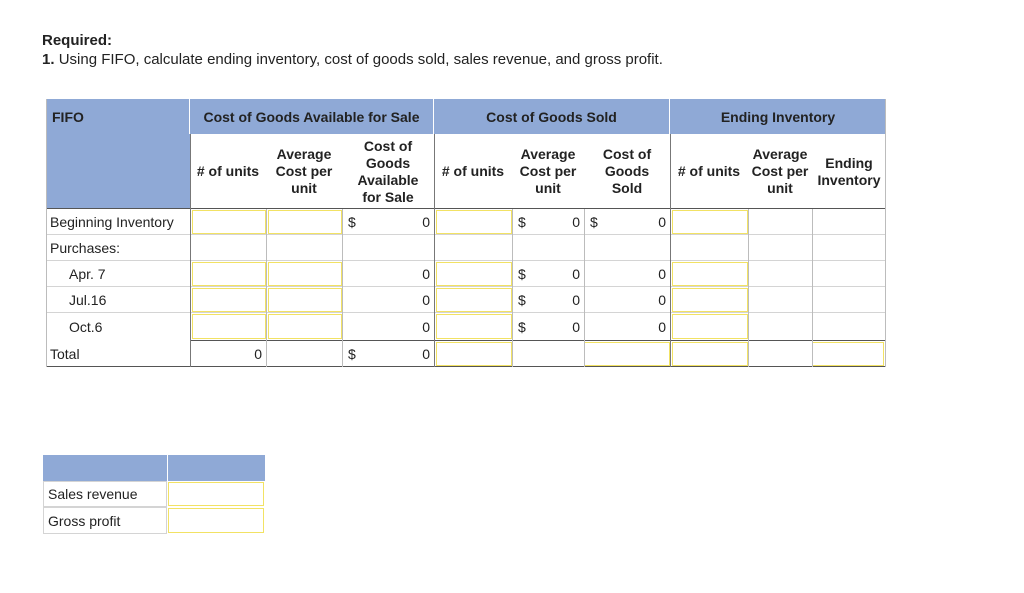  Describe the element at coordinates (522, 300) in the screenshot. I see `jul16-sold-dollar-sign: $` at that location.